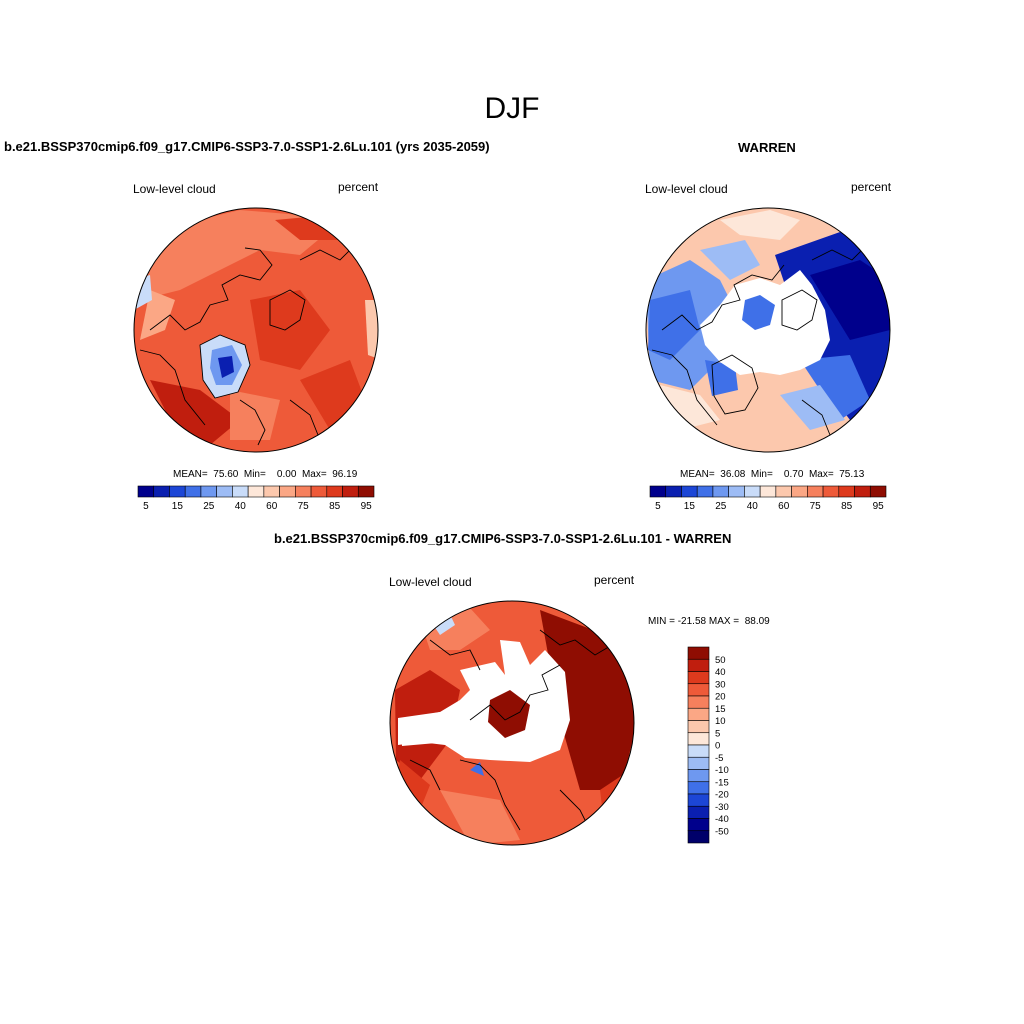 This screenshot has height=1024, width=1024. I want to click on panel-1-variable-label: Low-level cloud, so click(174, 189).